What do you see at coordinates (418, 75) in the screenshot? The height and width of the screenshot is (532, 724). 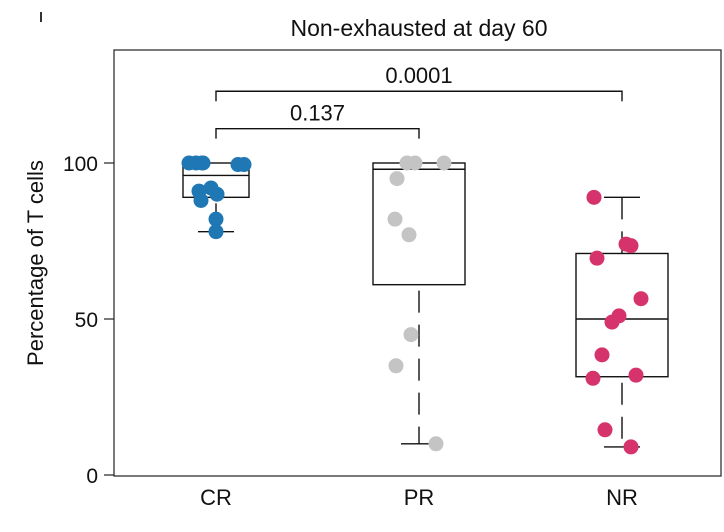 I see `p-value-label: 0.0001` at bounding box center [418, 75].